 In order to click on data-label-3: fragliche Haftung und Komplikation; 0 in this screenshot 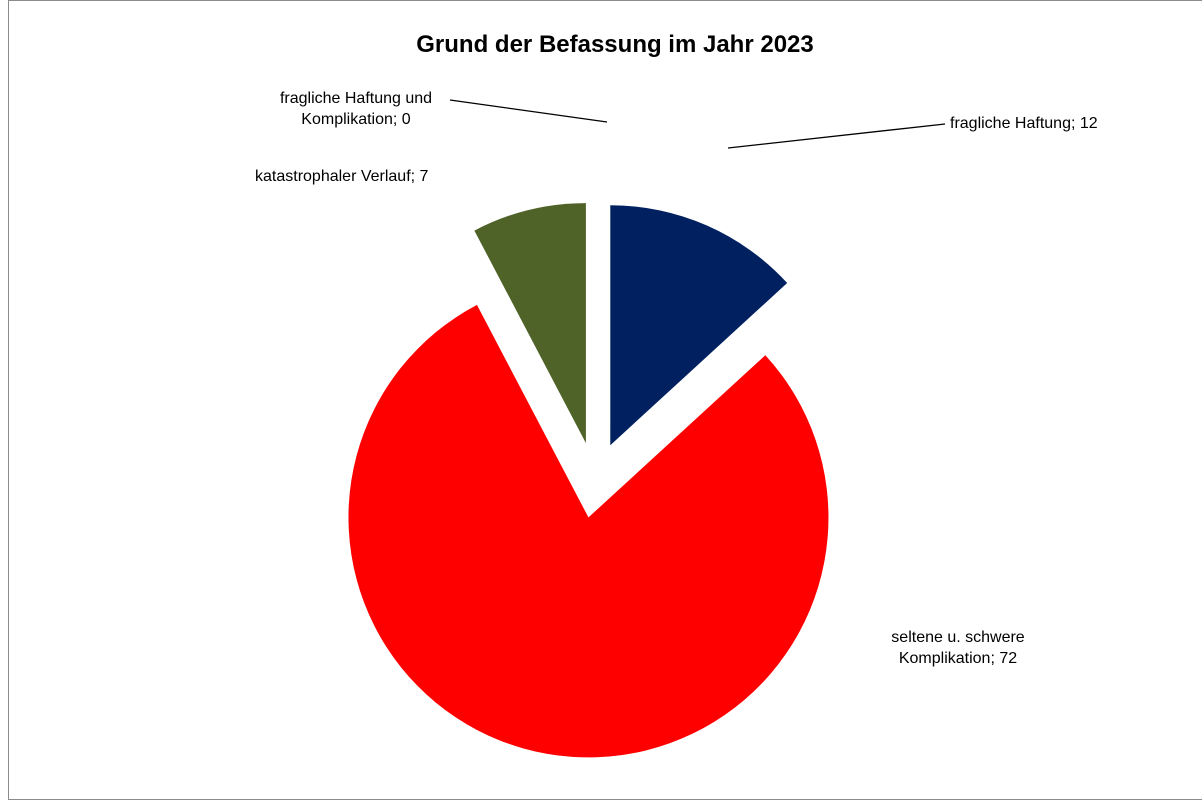, I will do `click(356, 109)`.